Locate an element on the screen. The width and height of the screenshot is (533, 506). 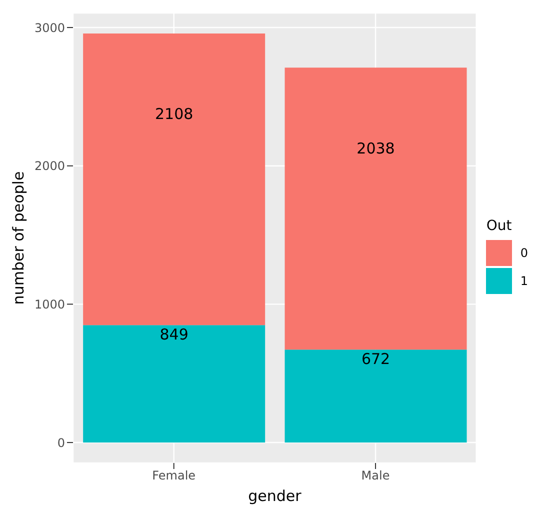
legend-label: 1 is located at coordinates (524, 281).